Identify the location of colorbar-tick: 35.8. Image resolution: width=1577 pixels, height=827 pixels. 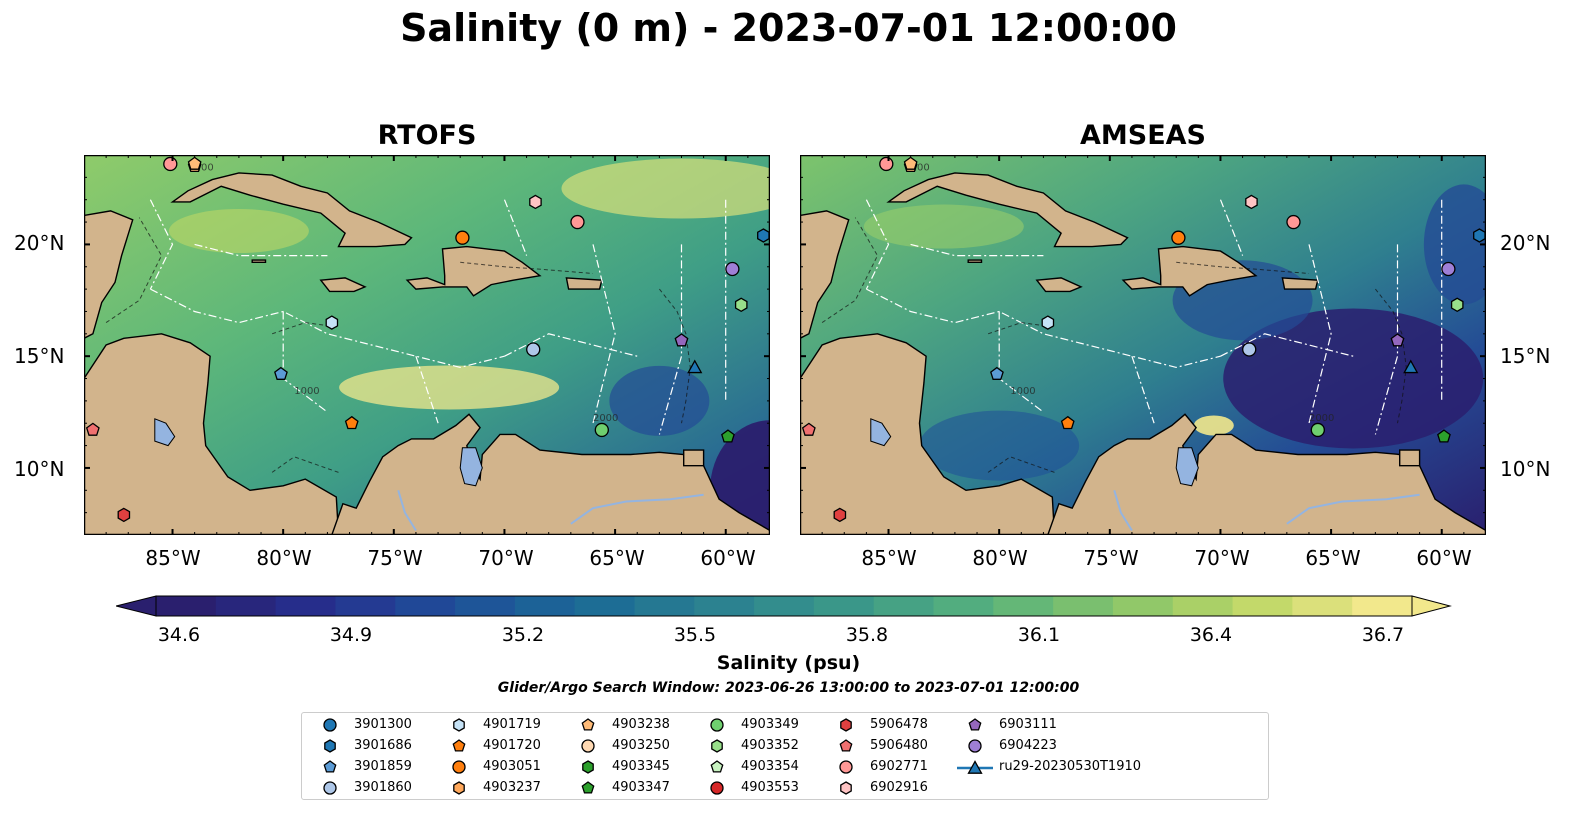
(867, 635).